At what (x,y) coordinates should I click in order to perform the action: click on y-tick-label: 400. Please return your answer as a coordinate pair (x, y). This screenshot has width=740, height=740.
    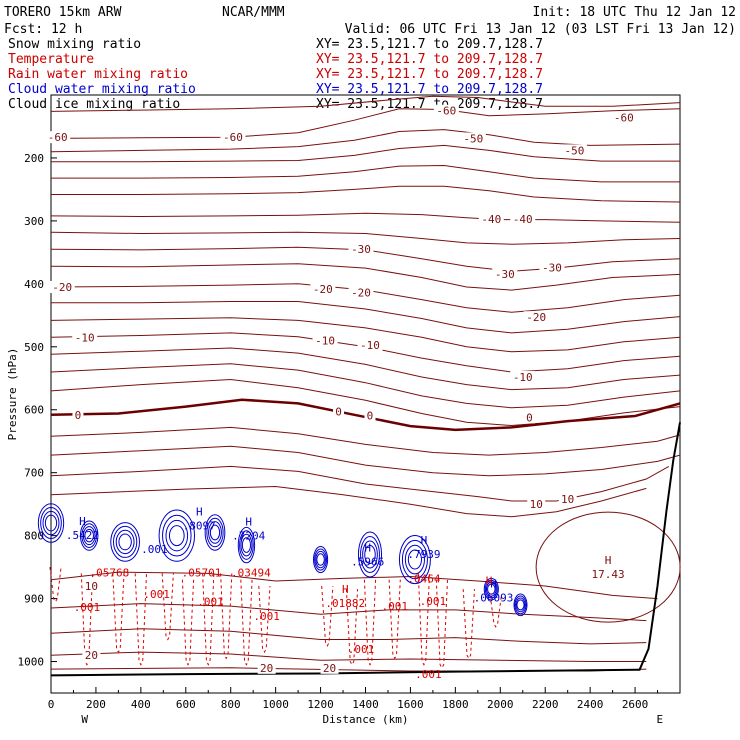
    Looking at the image, I should click on (34, 284).